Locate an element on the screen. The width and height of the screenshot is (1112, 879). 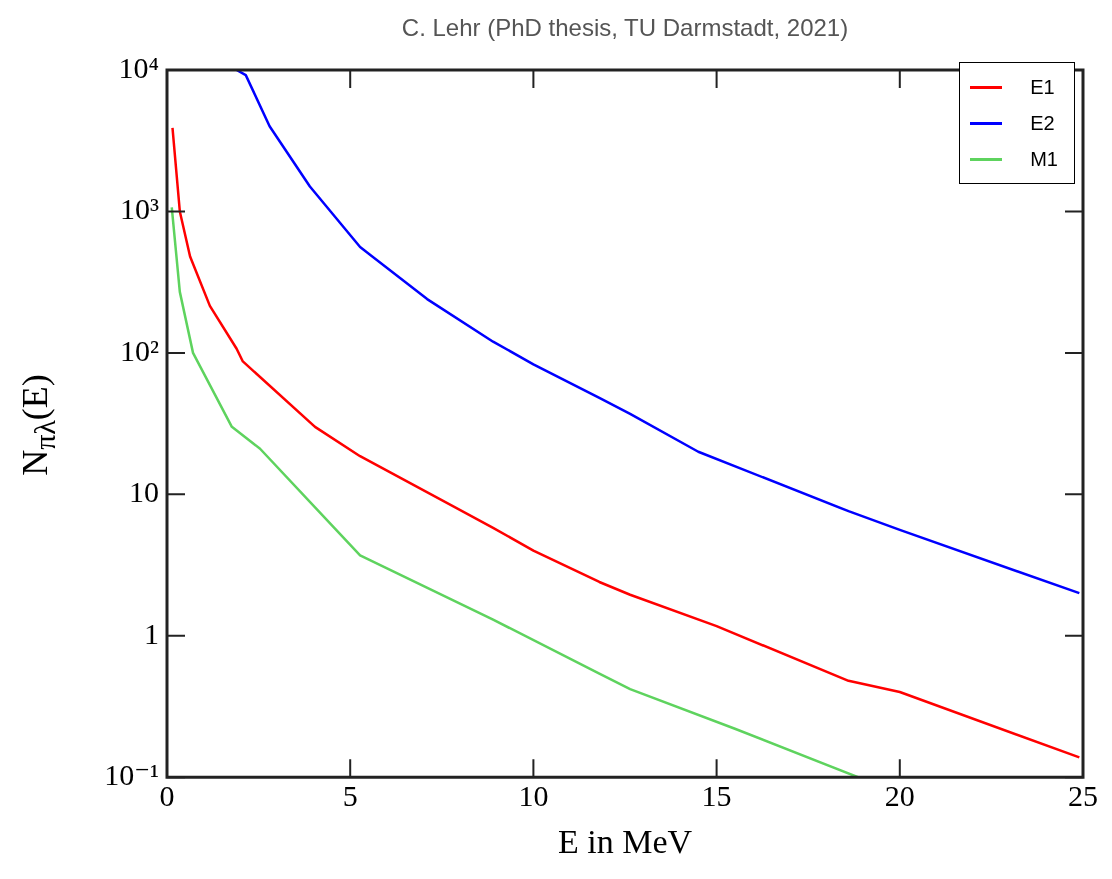
y-tick-label: 10² is located at coordinates (139, 350).